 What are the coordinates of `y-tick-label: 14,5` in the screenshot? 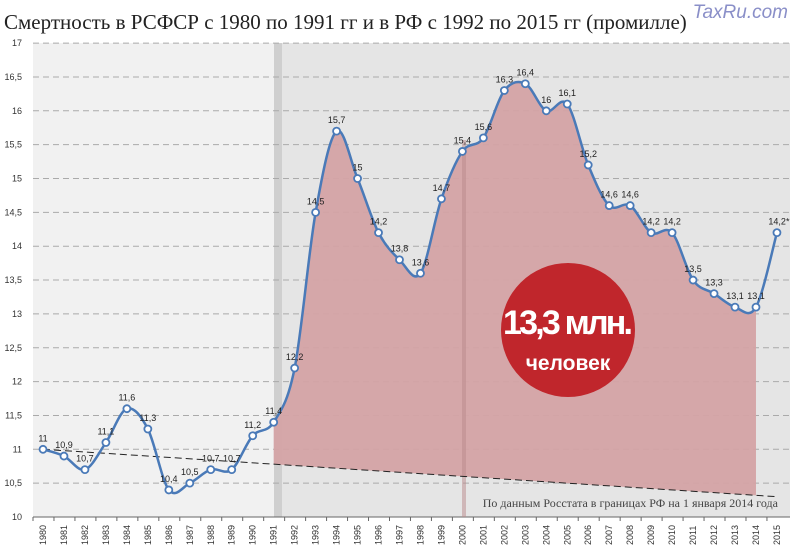 It's located at (13, 212).